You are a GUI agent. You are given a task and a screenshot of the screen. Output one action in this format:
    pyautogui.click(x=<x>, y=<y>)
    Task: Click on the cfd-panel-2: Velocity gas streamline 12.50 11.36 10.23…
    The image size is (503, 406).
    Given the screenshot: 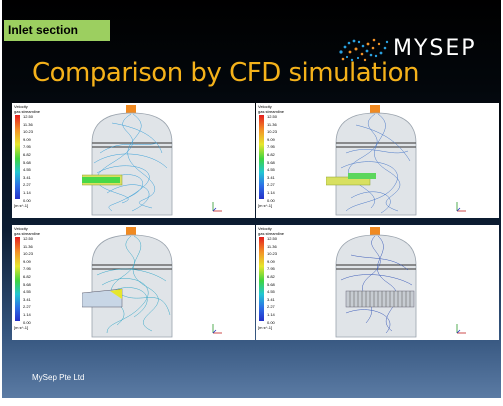 What is the action you would take?
    pyautogui.click(x=377, y=160)
    